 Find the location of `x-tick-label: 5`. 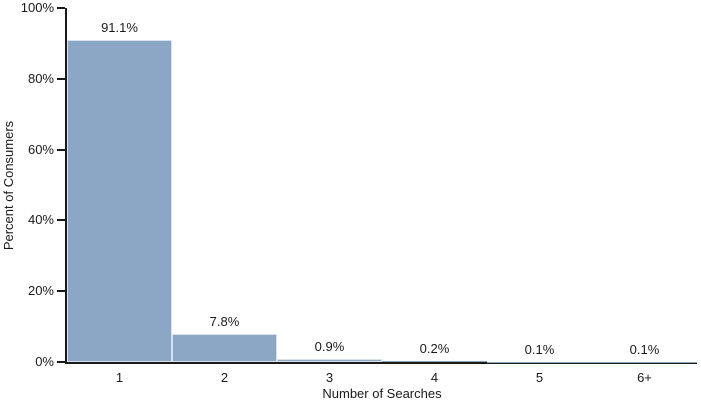

x-tick-label: 5 is located at coordinates (539, 377).